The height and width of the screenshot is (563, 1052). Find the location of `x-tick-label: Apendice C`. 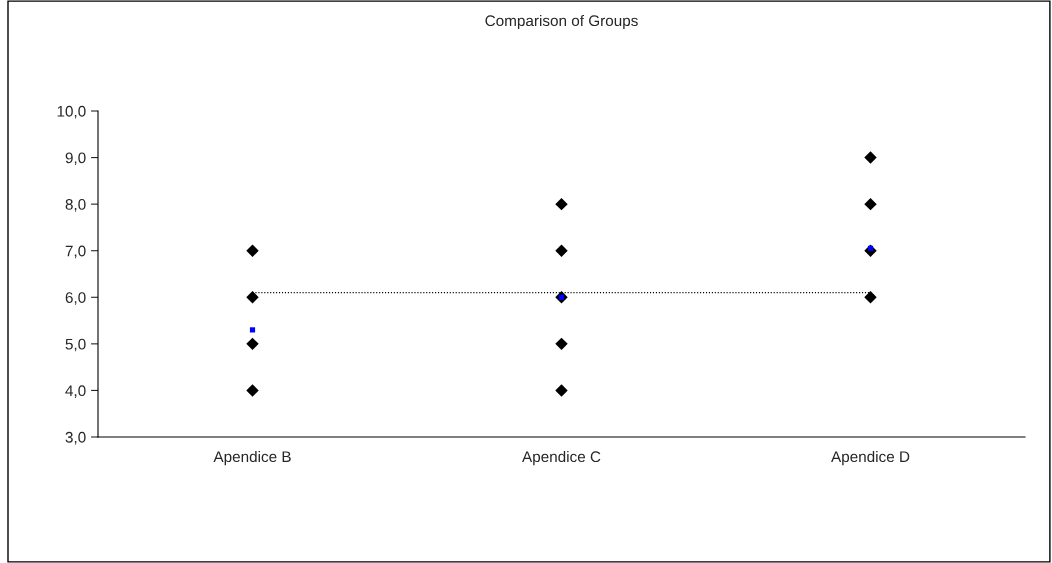

x-tick-label: Apendice C is located at coordinates (561, 458).